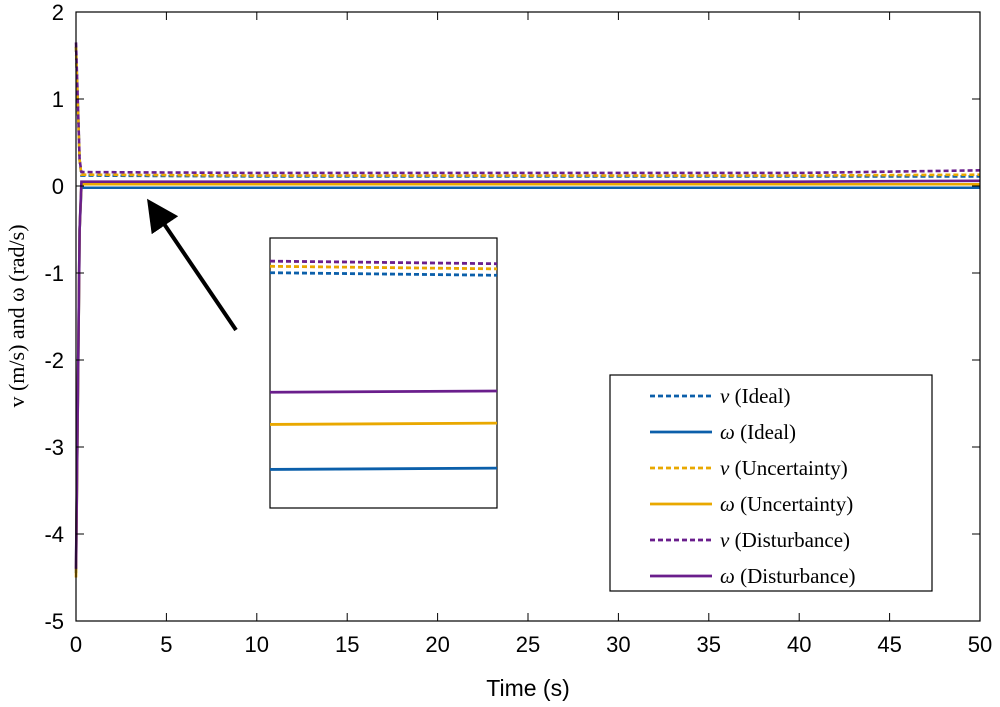 This screenshot has height=707, width=1000. I want to click on legend-label: ω (Disturbance), so click(788, 576).